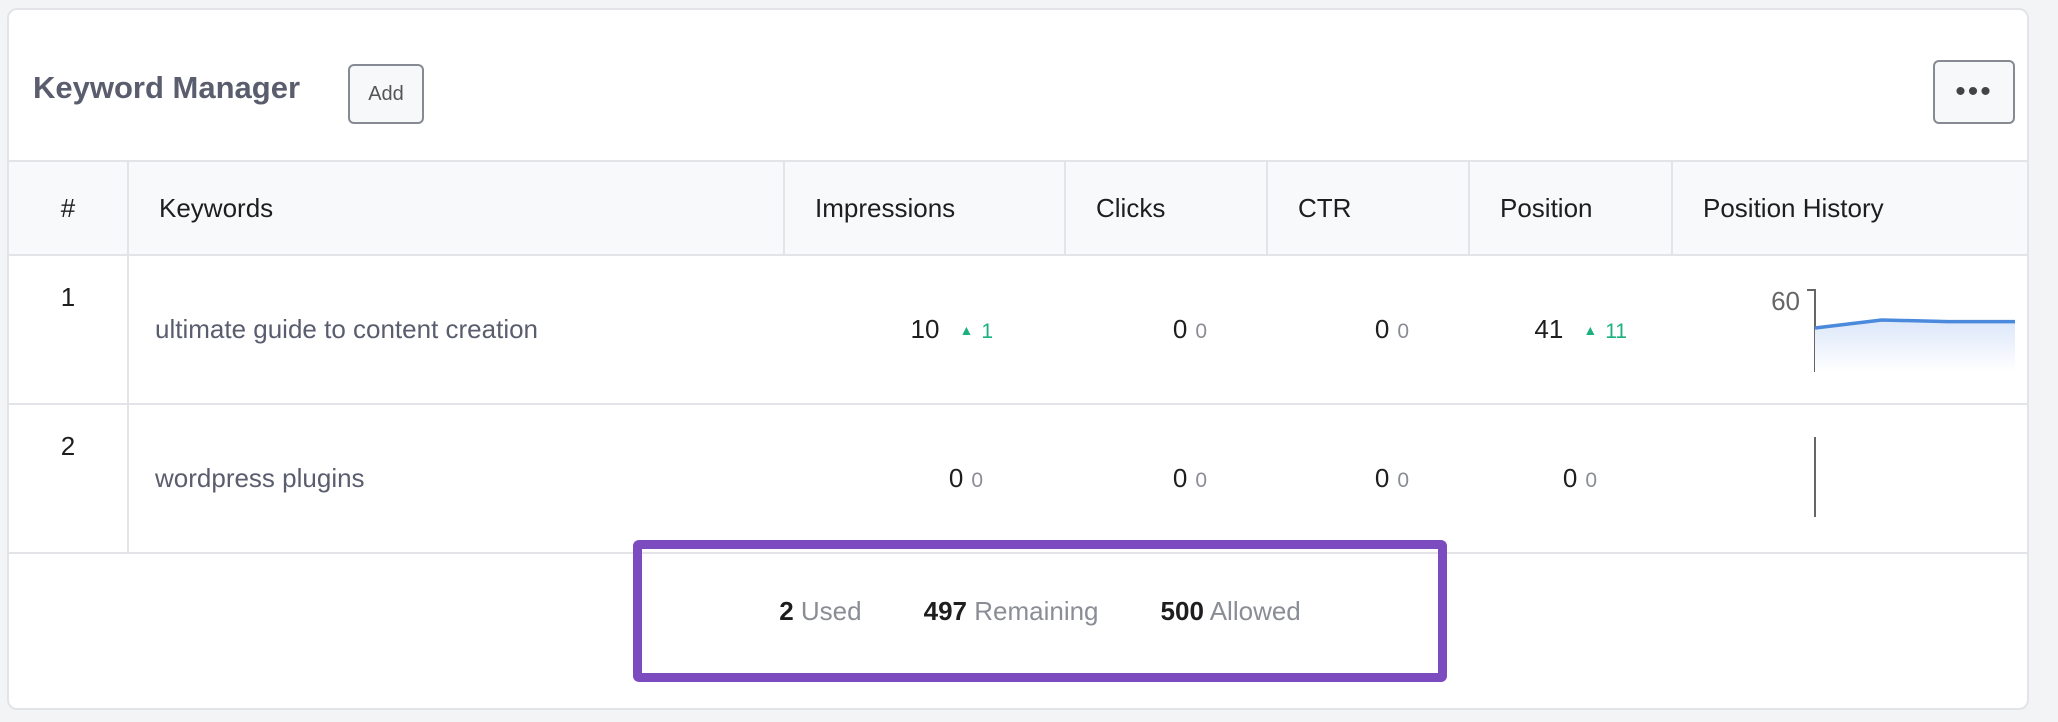 The image size is (2058, 722). What do you see at coordinates (386, 94) in the screenshot?
I see `add-keyword-button: Add` at bounding box center [386, 94].